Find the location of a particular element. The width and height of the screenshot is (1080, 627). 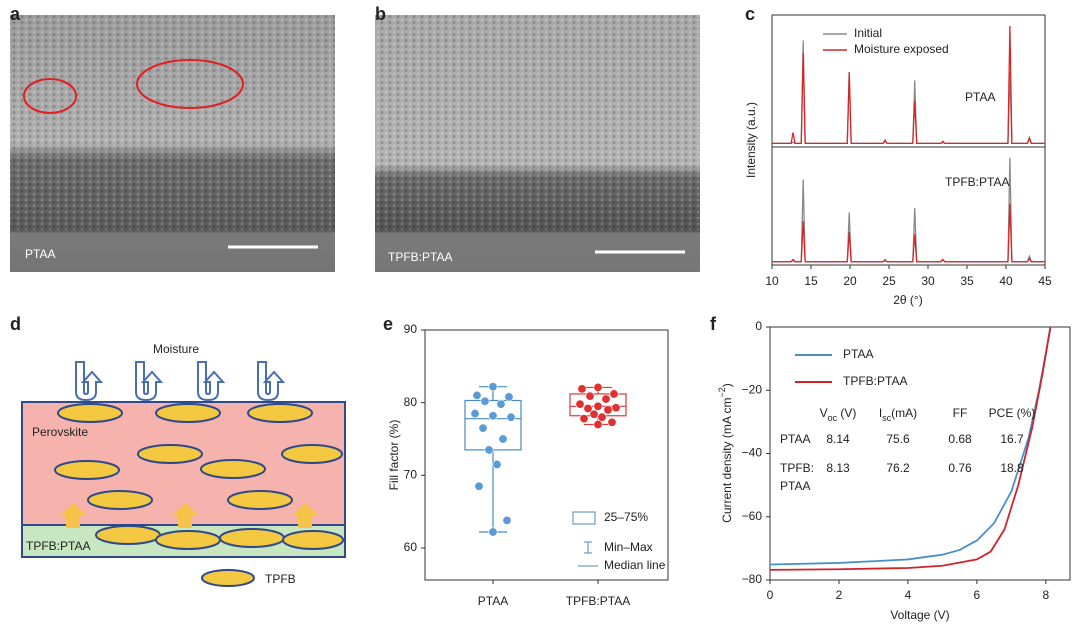

x-tick-label: 4 is located at coordinates (908, 595).